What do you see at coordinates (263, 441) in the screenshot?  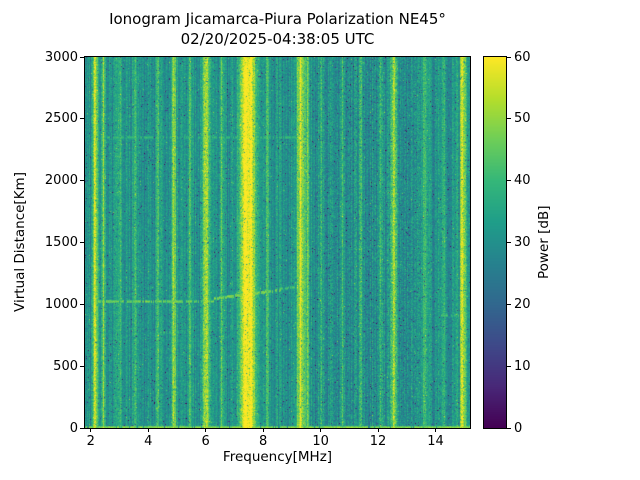 I see `x-tick-label: 8` at bounding box center [263, 441].